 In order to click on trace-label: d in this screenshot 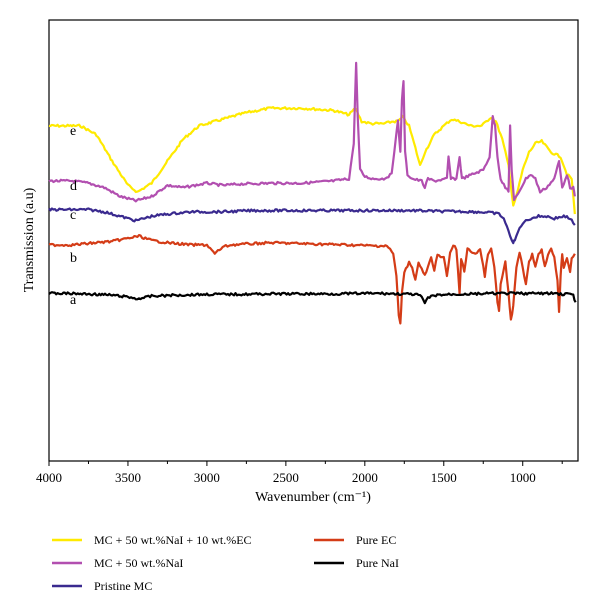, I will do `click(73, 186)`.